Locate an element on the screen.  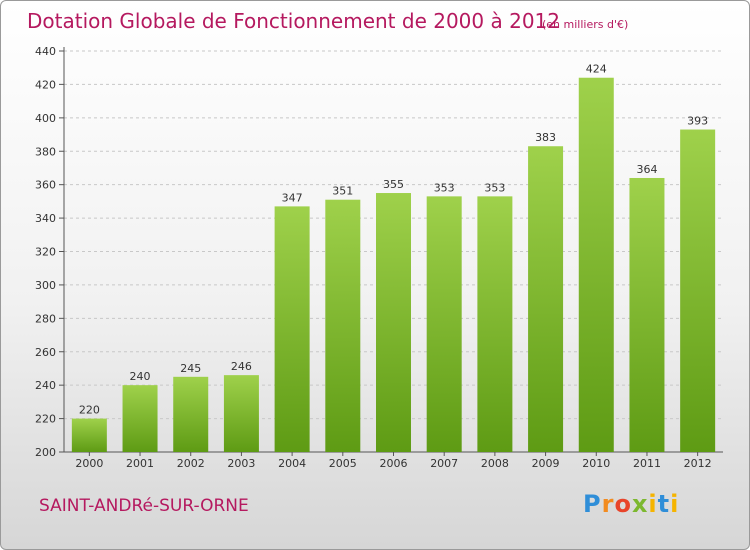
x-tick-label-2003: 2003 is located at coordinates (241, 463).